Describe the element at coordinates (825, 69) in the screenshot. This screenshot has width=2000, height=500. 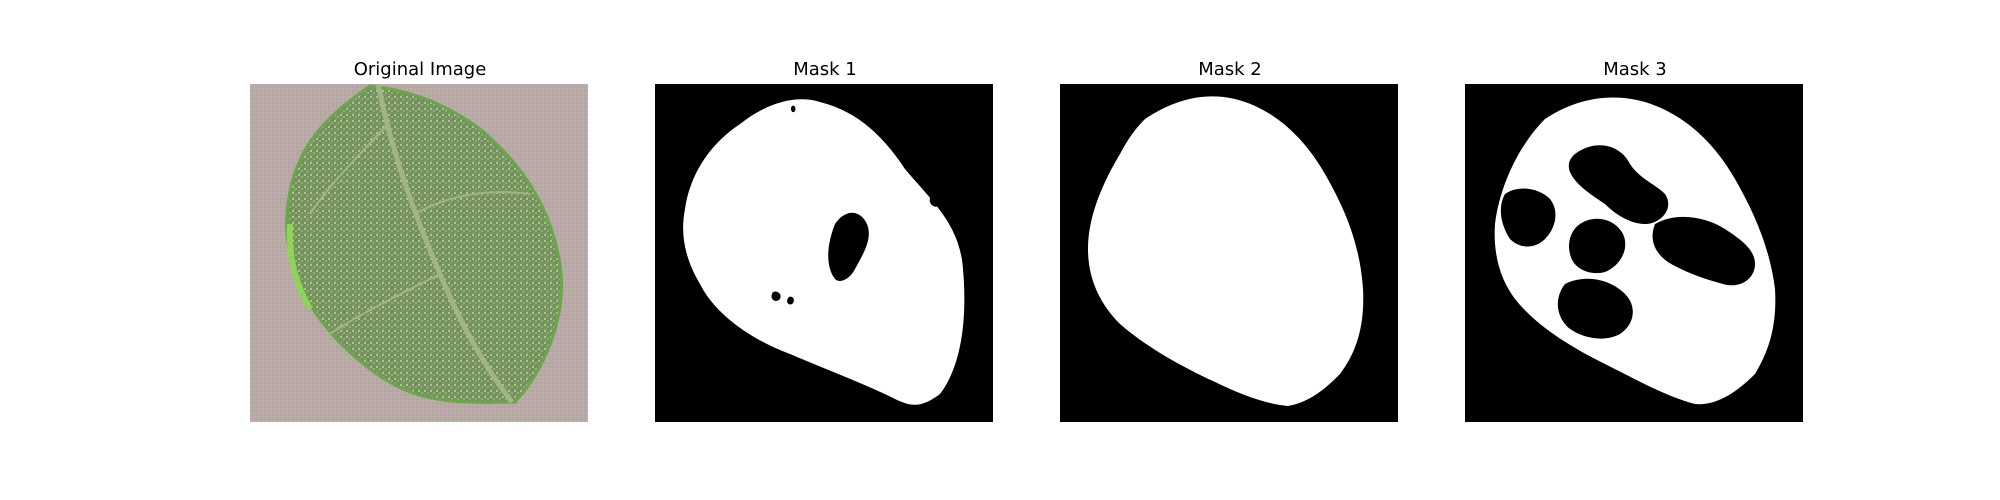
I see `panel-title: Mask 1` at that location.